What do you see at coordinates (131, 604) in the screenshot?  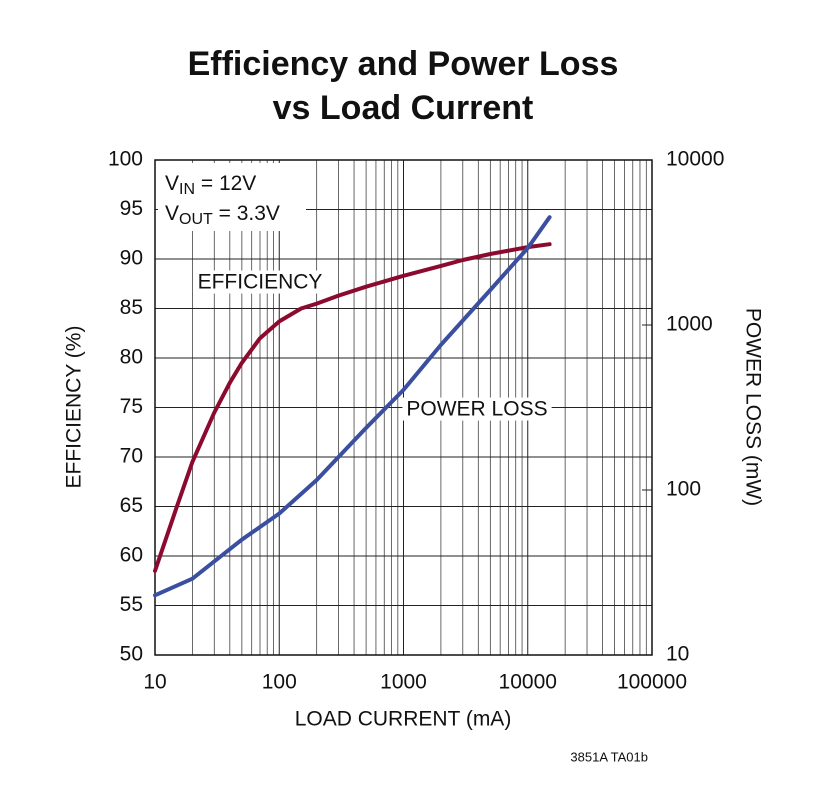 I see `y-tick-label: 55` at bounding box center [131, 604].